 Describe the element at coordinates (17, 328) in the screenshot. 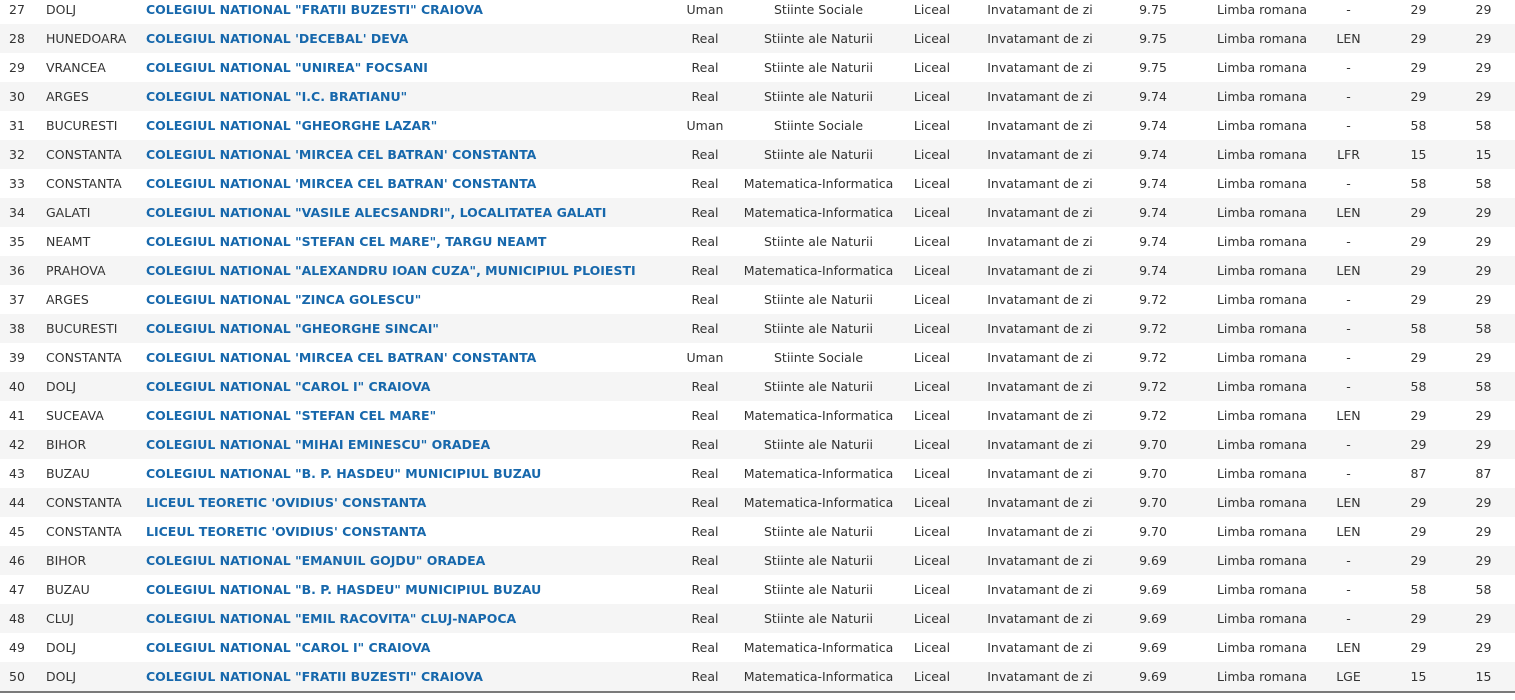

I see `cell-rank: 38` at that location.